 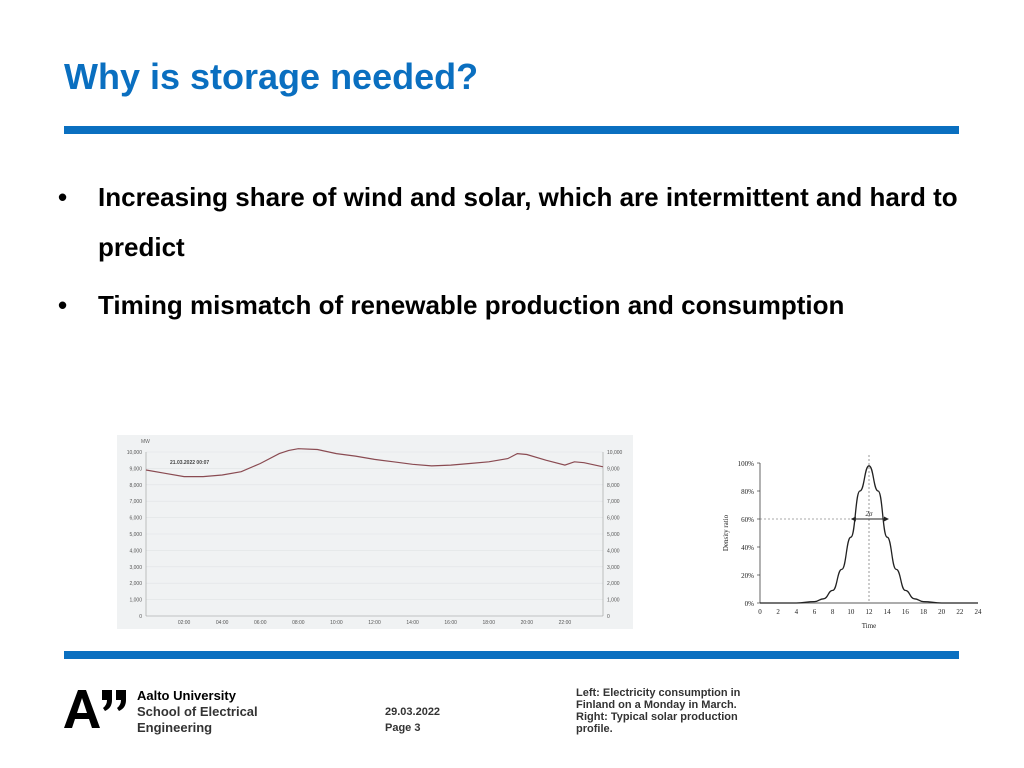 I want to click on x-axis-label: Time, so click(x=869, y=626).